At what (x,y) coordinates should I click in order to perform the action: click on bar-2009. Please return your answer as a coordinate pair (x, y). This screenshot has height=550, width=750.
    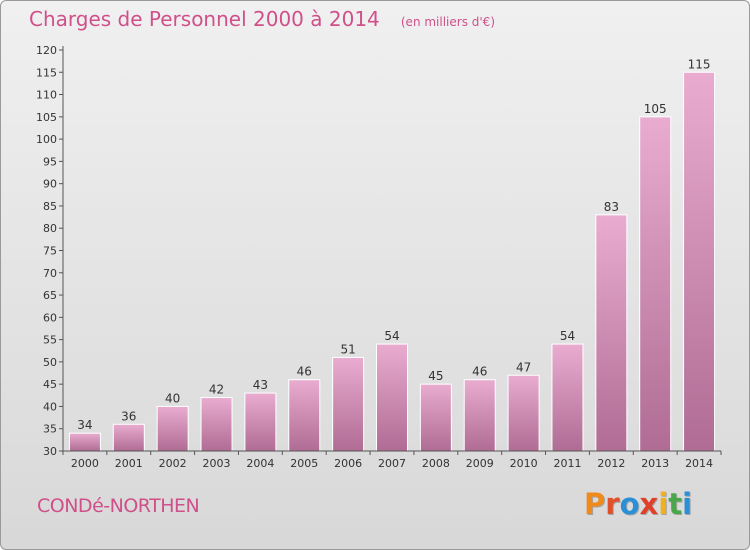
    Looking at the image, I should click on (479, 415).